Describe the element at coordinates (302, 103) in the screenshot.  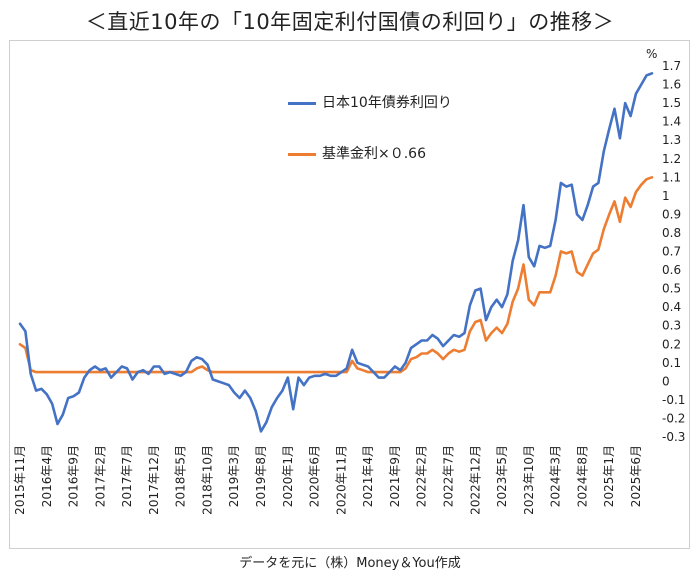
I see `legend-swatch-yield` at that location.